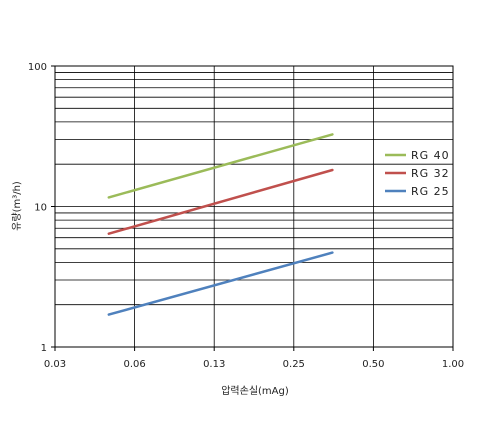  What do you see at coordinates (214, 364) in the screenshot?
I see `x-tick-label: 0.13` at bounding box center [214, 364].